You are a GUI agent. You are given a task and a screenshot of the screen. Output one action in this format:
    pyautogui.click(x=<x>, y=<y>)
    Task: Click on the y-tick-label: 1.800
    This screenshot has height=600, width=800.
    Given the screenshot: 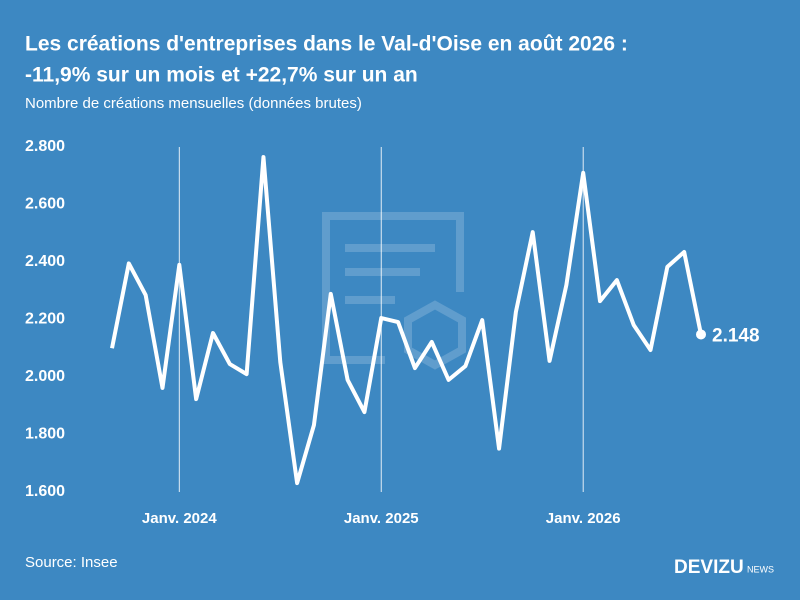 What is the action you would take?
    pyautogui.click(x=45, y=434)
    